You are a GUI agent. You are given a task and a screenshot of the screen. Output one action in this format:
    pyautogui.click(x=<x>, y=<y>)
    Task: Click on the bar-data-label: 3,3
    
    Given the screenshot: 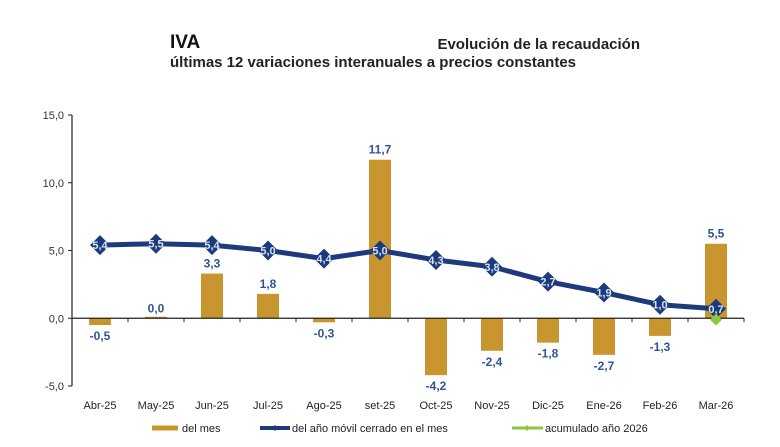 What is the action you would take?
    pyautogui.click(x=212, y=264)
    